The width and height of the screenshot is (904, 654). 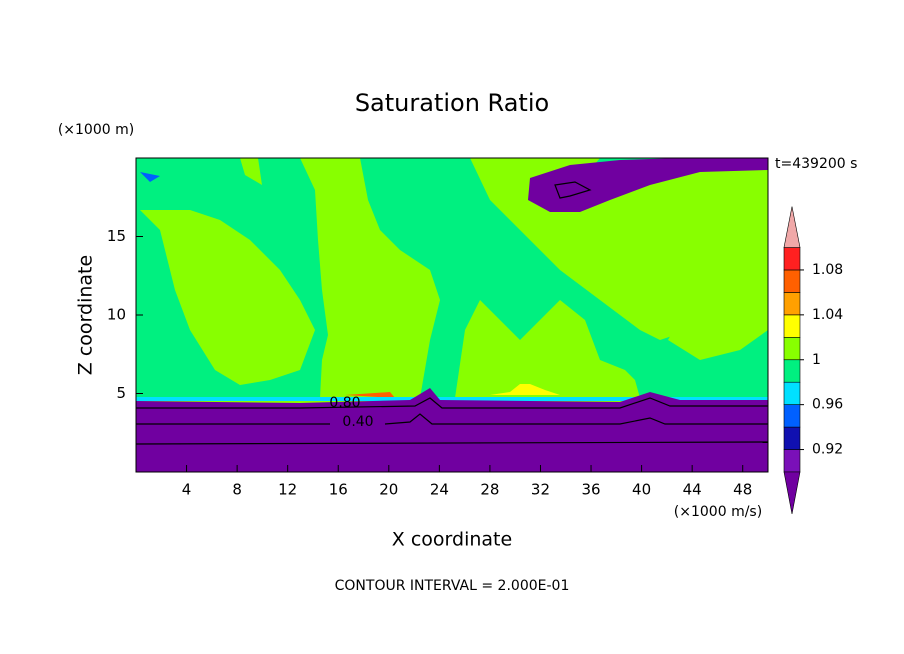 I want to click on x-axis-title: X coordinate, so click(x=452, y=540).